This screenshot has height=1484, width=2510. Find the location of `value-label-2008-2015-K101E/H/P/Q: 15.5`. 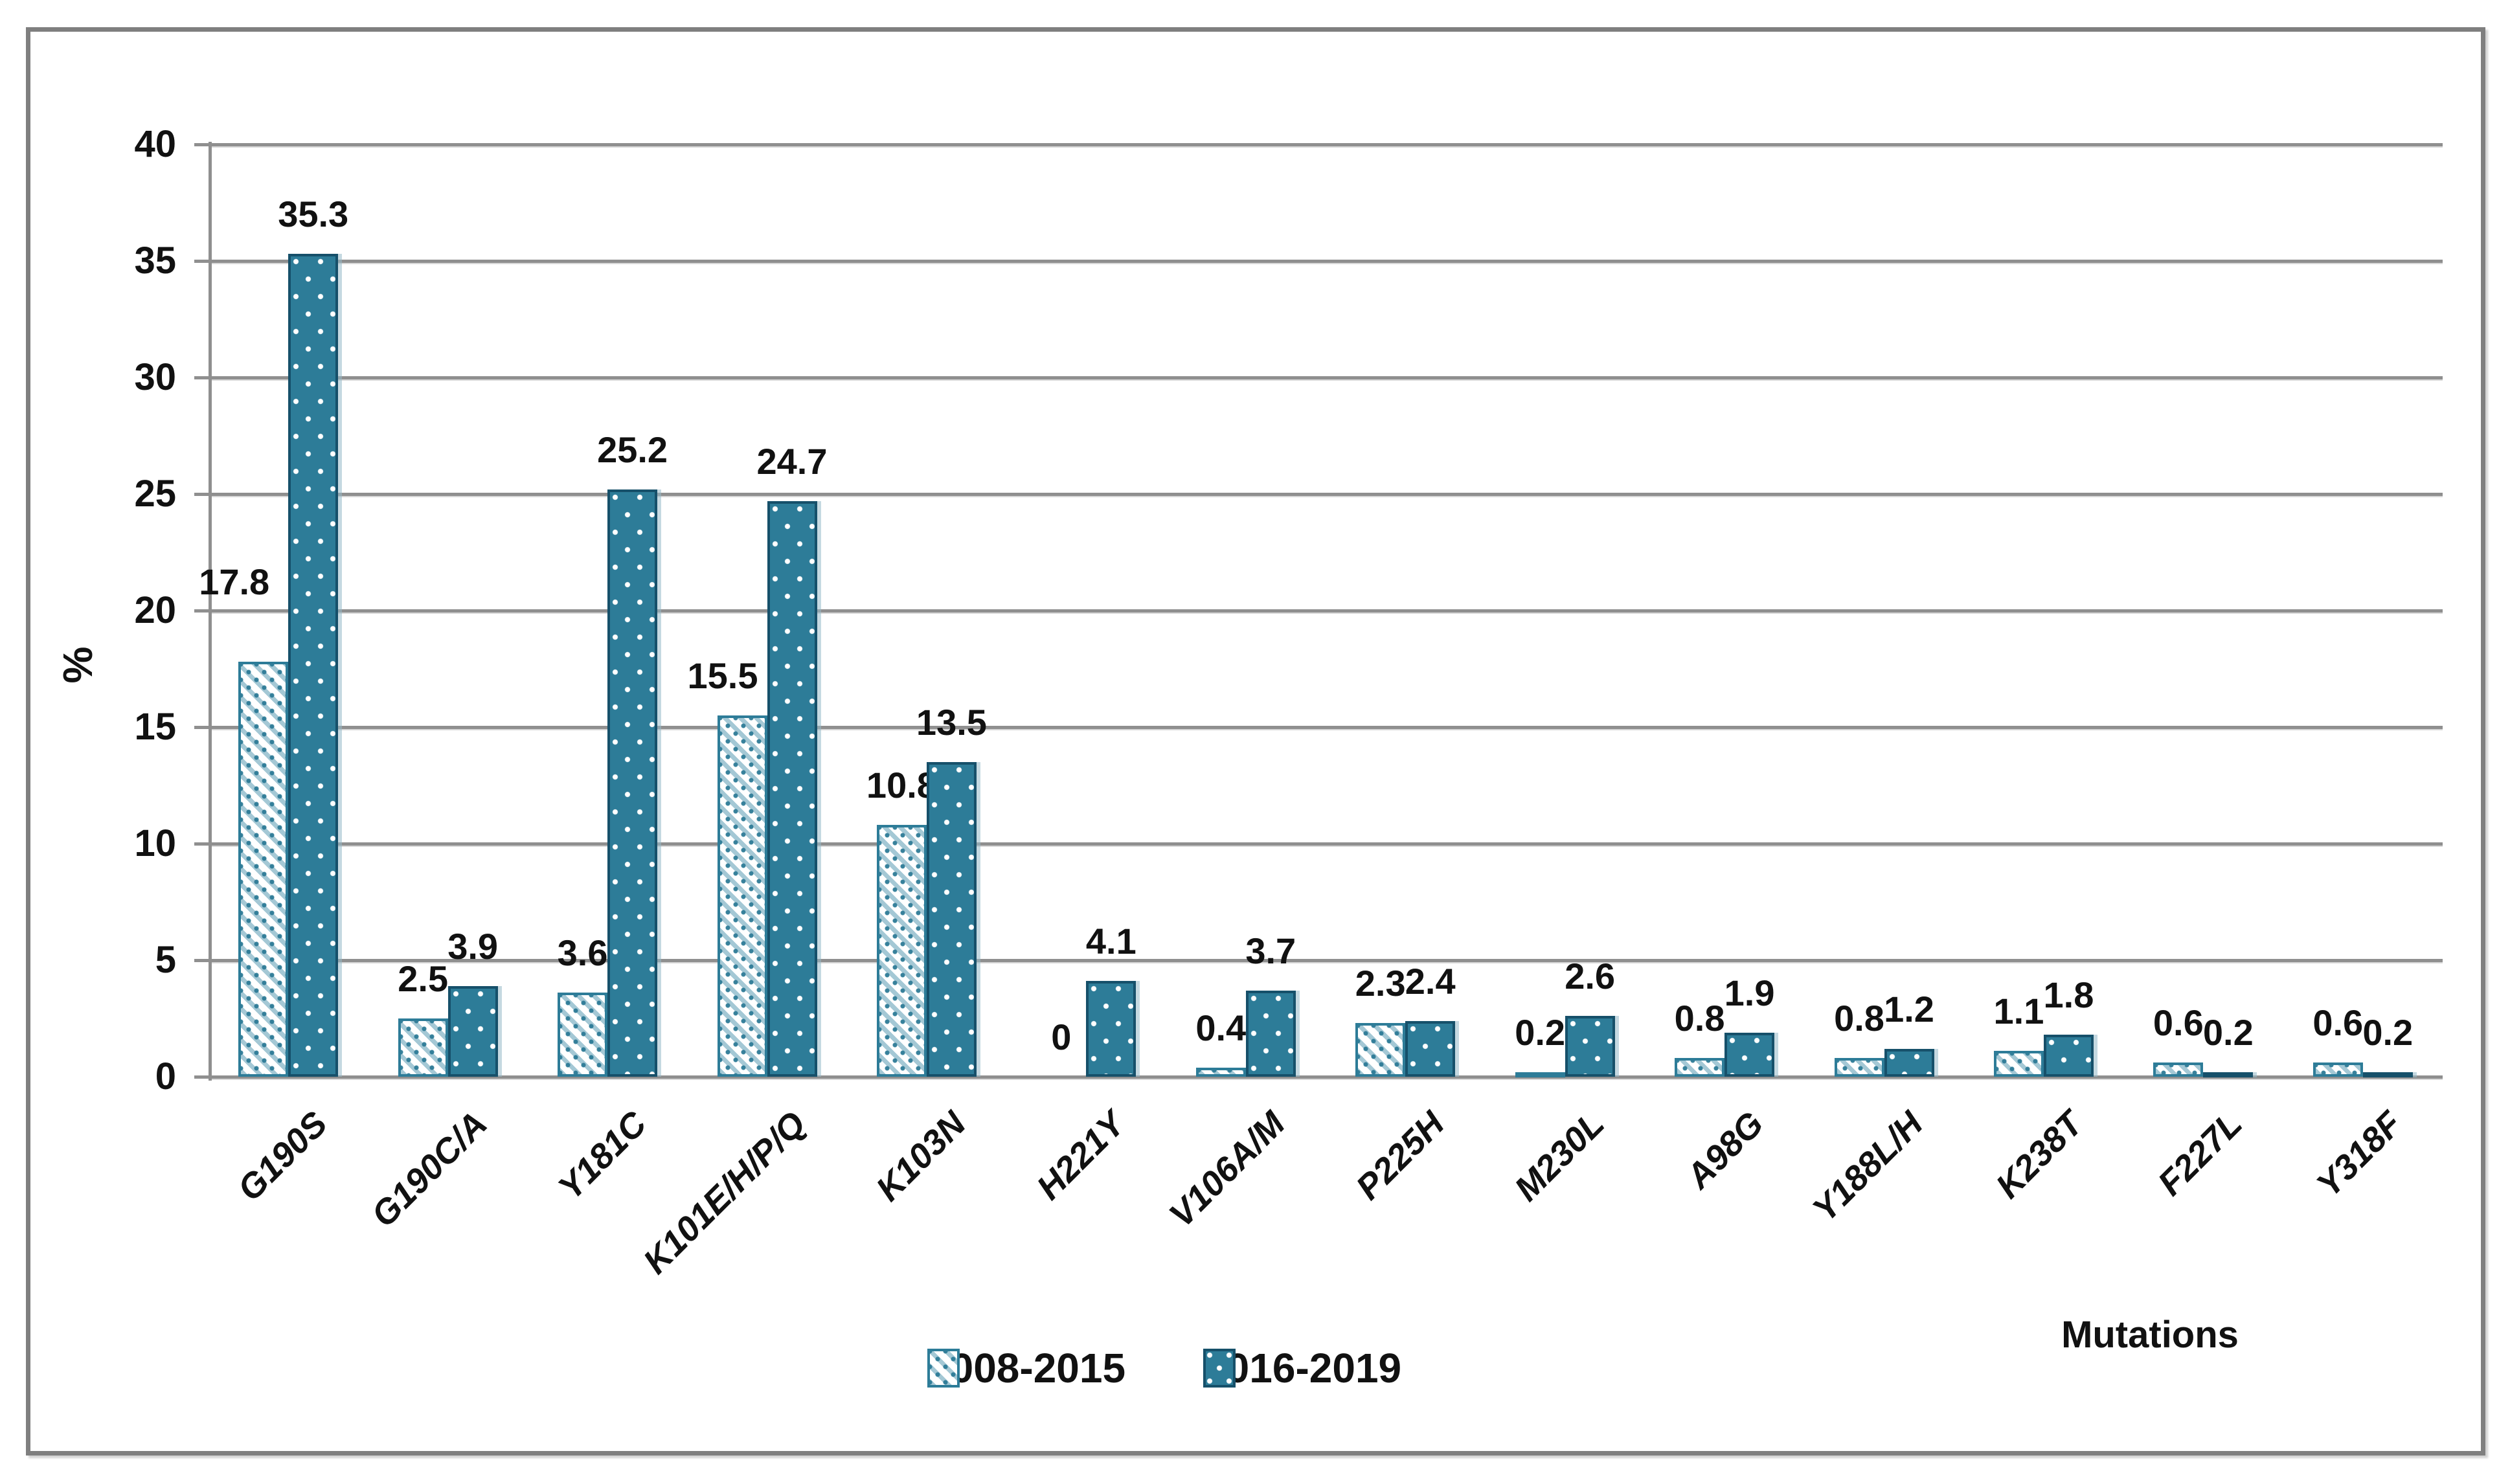

value-label-2008-2015-K101E/H/P/Q: 15.5 is located at coordinates (722, 676).